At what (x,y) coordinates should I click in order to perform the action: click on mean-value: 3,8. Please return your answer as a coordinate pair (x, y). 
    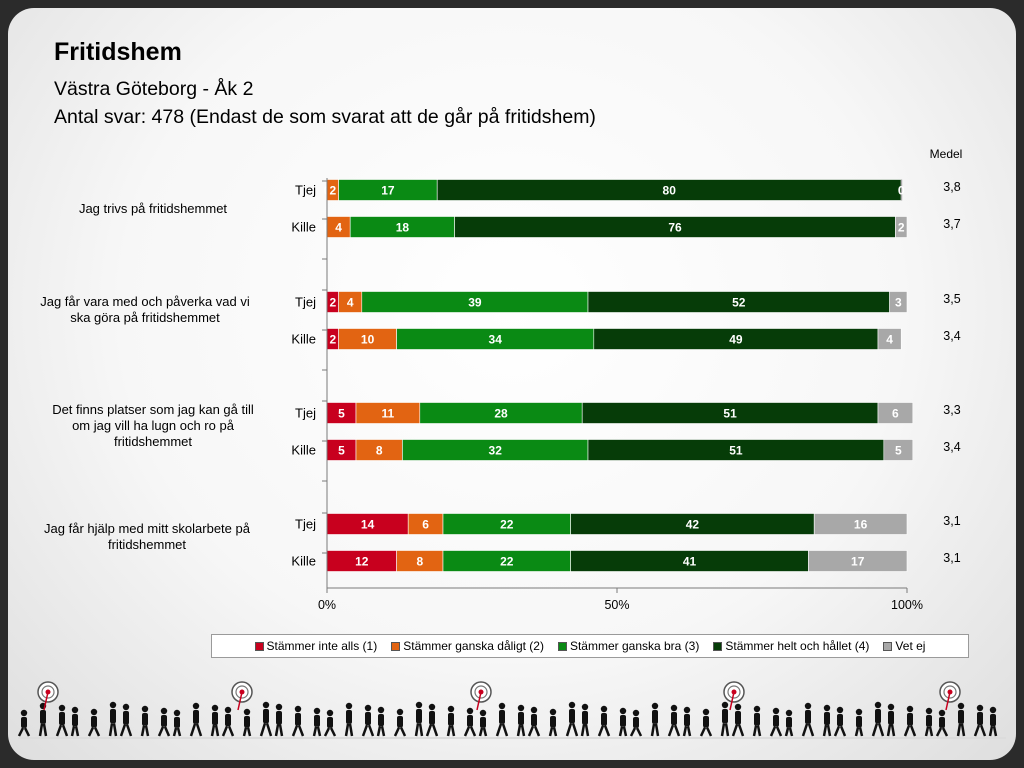
    Looking at the image, I should click on (951, 187).